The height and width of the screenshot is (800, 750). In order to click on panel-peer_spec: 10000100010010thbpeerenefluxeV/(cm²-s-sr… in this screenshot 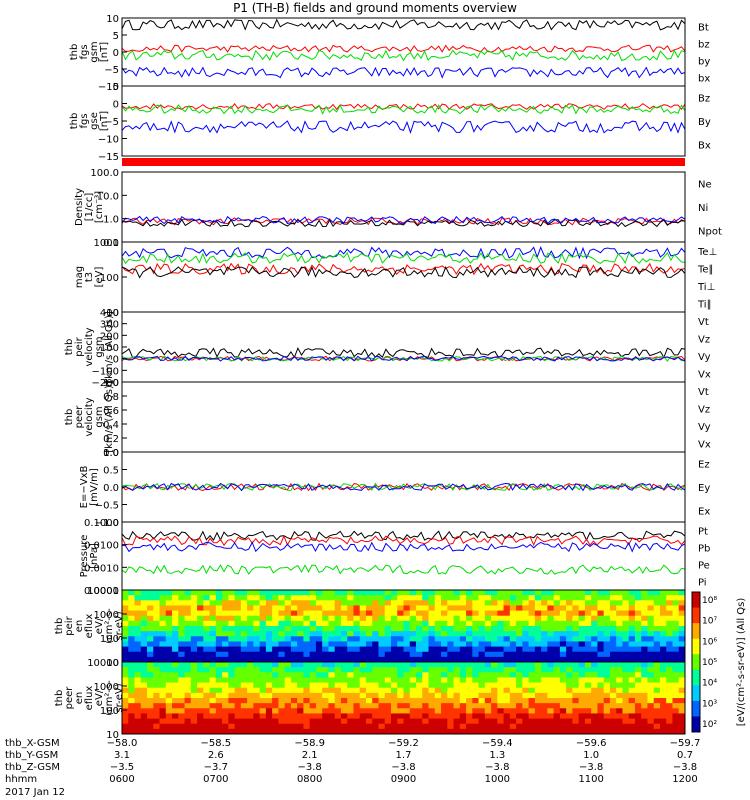, I will do `click(370, 699)`.